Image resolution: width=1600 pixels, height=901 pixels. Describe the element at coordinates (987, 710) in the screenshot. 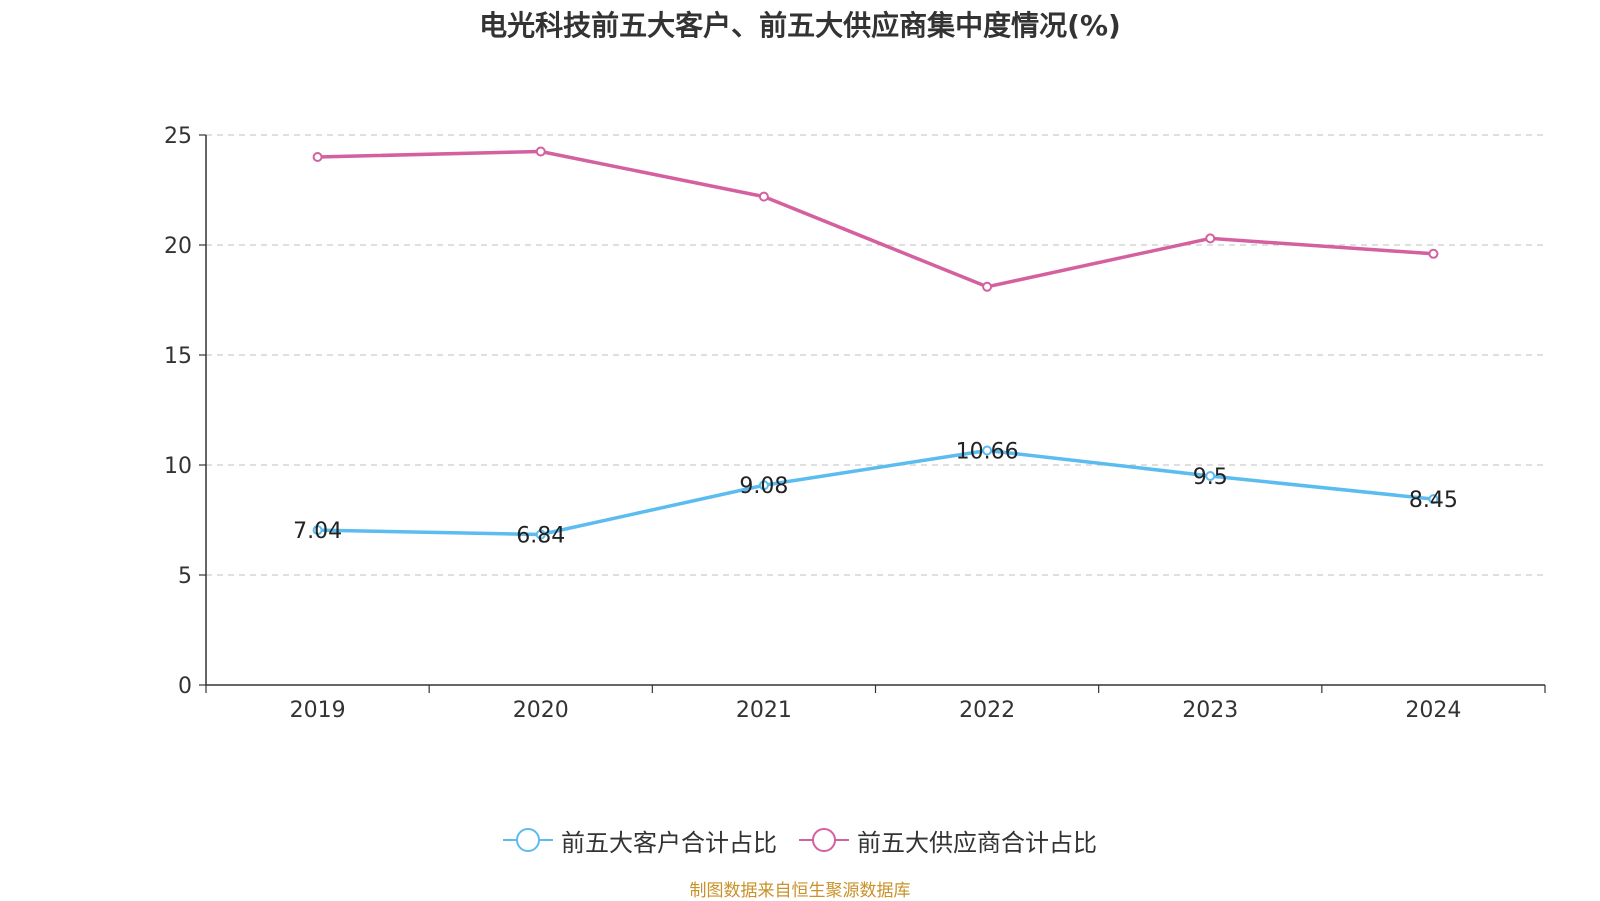

I see `x-tick-label: 2022` at that location.